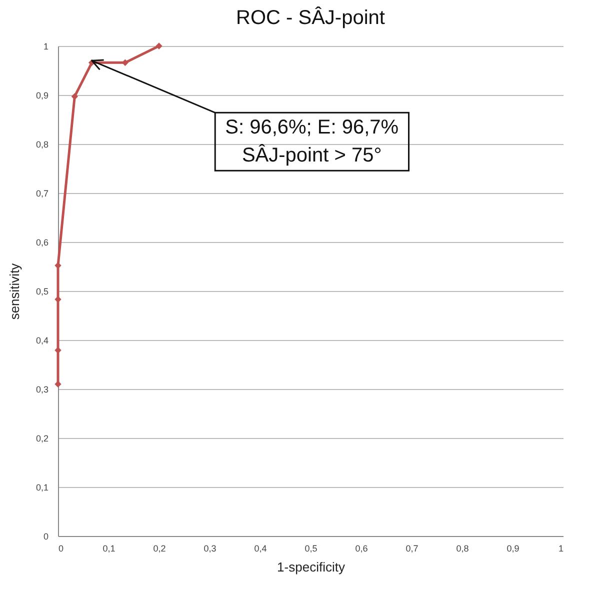 The width and height of the screenshot is (600, 610). What do you see at coordinates (109, 549) in the screenshot?
I see `x-tick-label: 0,1` at bounding box center [109, 549].